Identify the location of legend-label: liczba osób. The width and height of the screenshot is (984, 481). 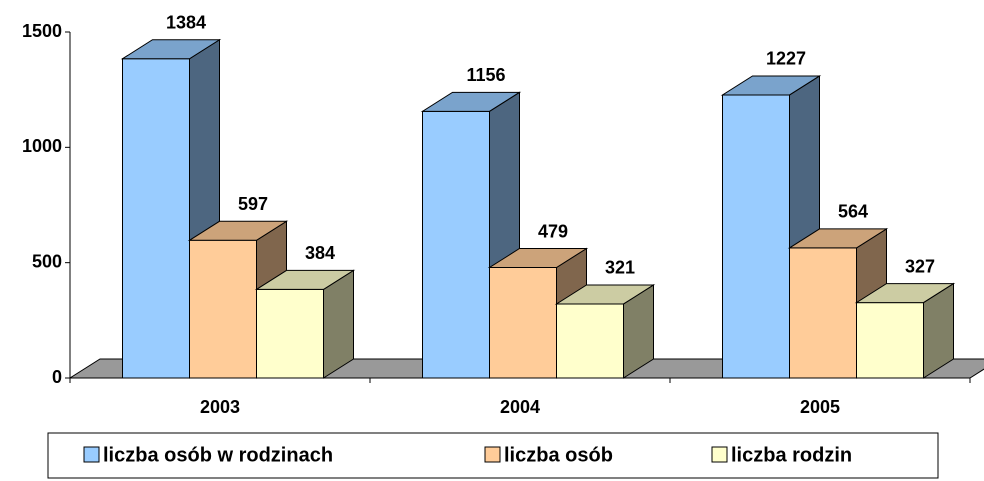
(558, 455).